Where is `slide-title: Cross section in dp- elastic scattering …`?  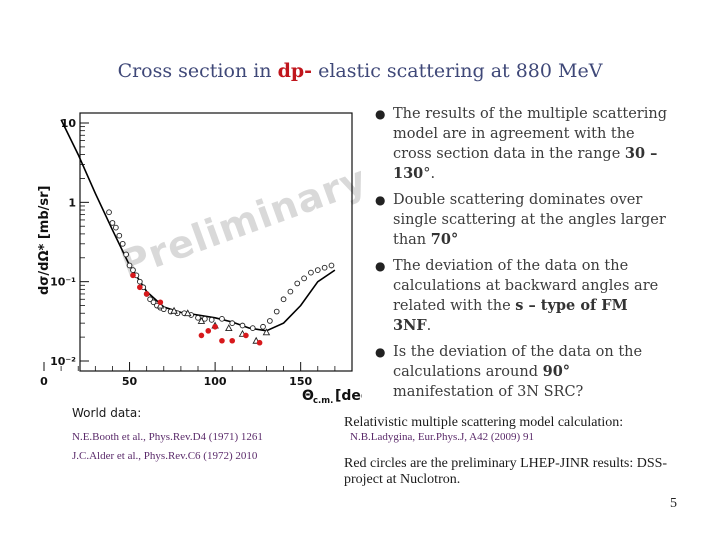
slide-title: Cross section in dp- elastic scattering … is located at coordinates (360, 71).